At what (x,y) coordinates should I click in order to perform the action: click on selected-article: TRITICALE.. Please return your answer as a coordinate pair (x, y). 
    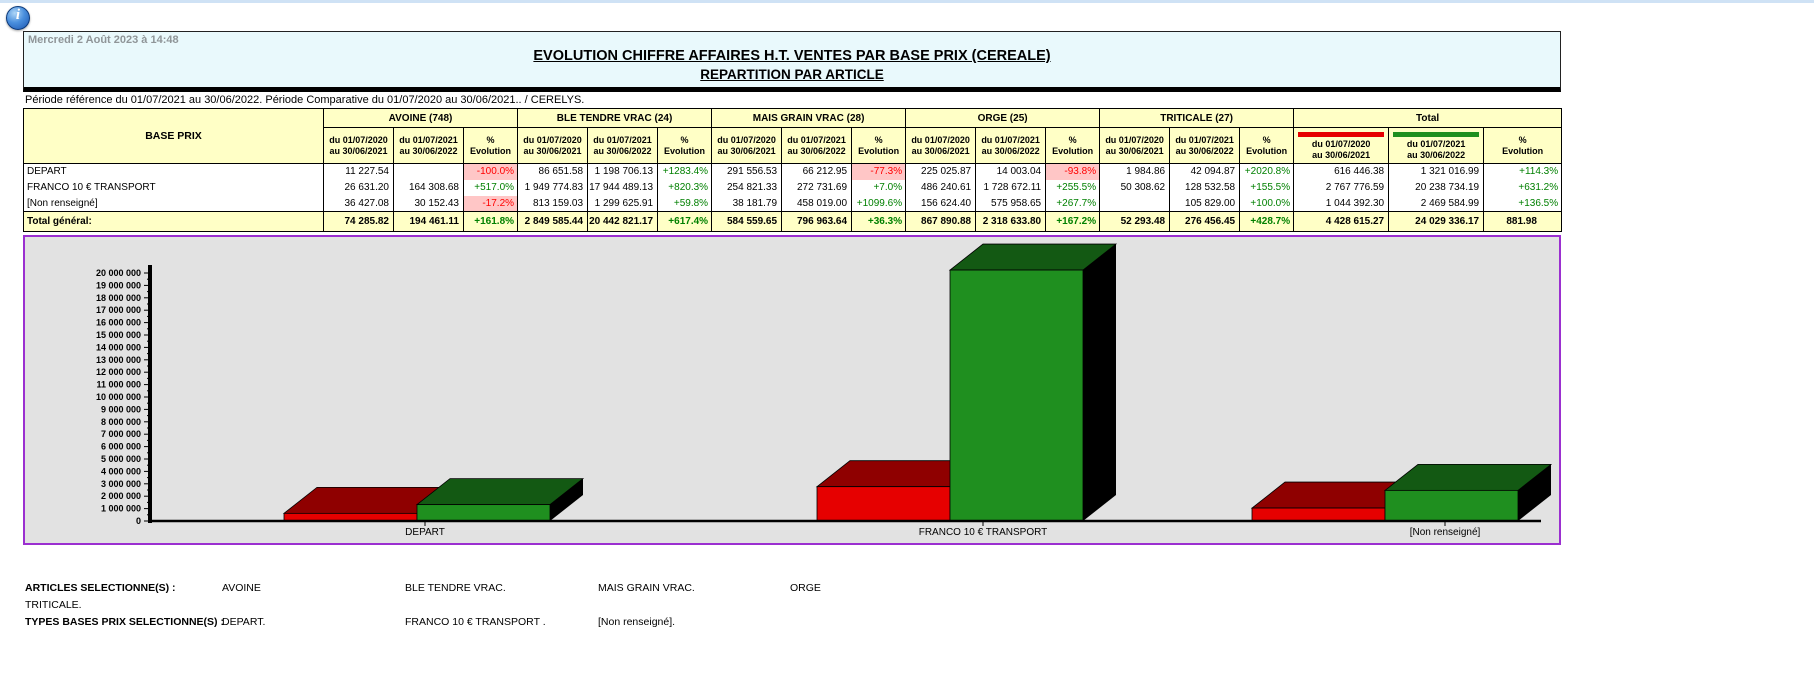
    Looking at the image, I should click on (53, 605).